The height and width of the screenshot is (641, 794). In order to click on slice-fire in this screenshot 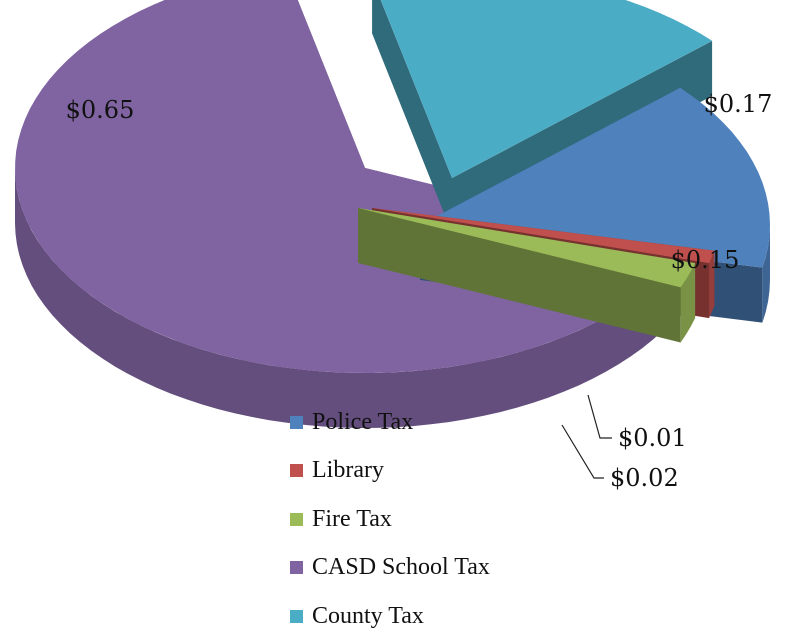, I will do `click(527, 275)`.